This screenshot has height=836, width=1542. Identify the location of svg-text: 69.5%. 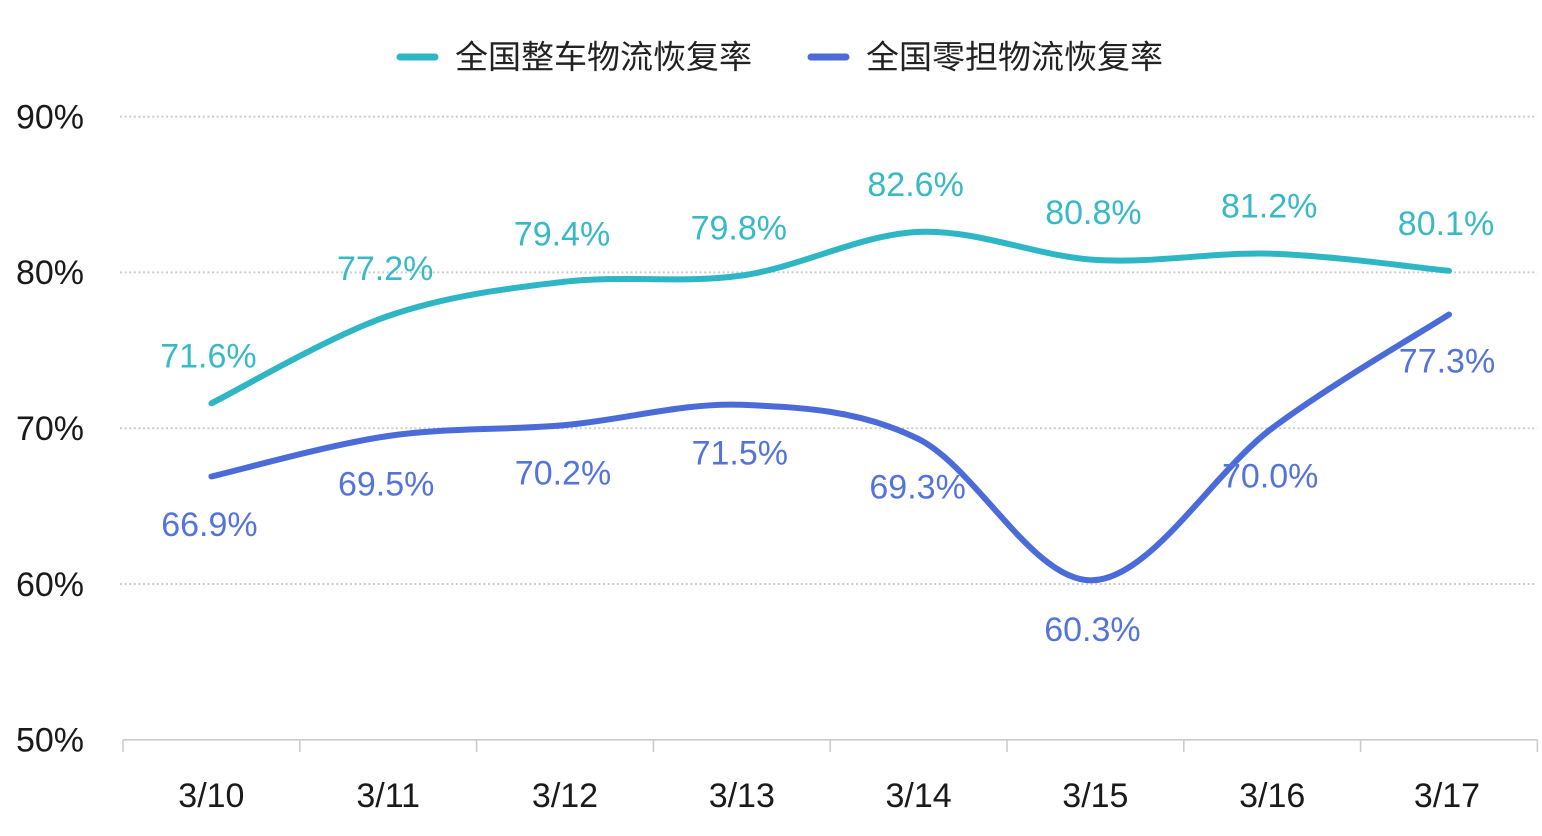
(386, 485).